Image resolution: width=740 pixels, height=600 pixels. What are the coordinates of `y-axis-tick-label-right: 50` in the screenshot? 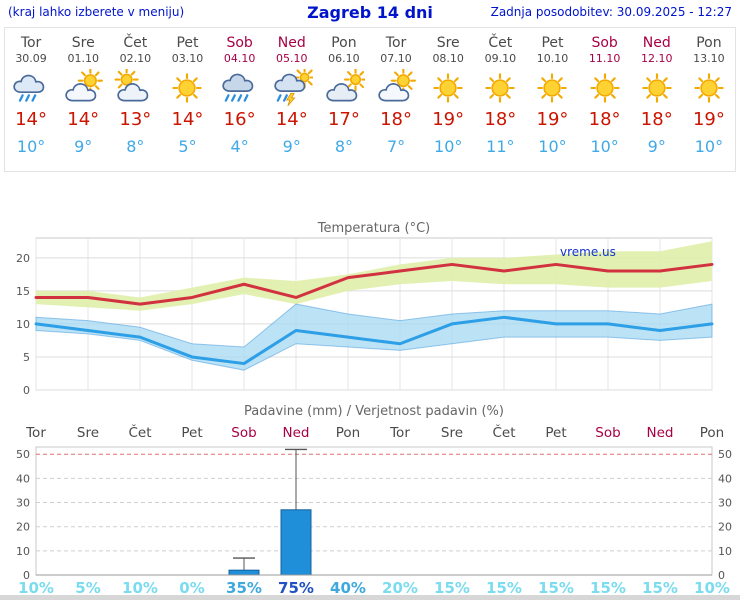 It's located at (725, 454).